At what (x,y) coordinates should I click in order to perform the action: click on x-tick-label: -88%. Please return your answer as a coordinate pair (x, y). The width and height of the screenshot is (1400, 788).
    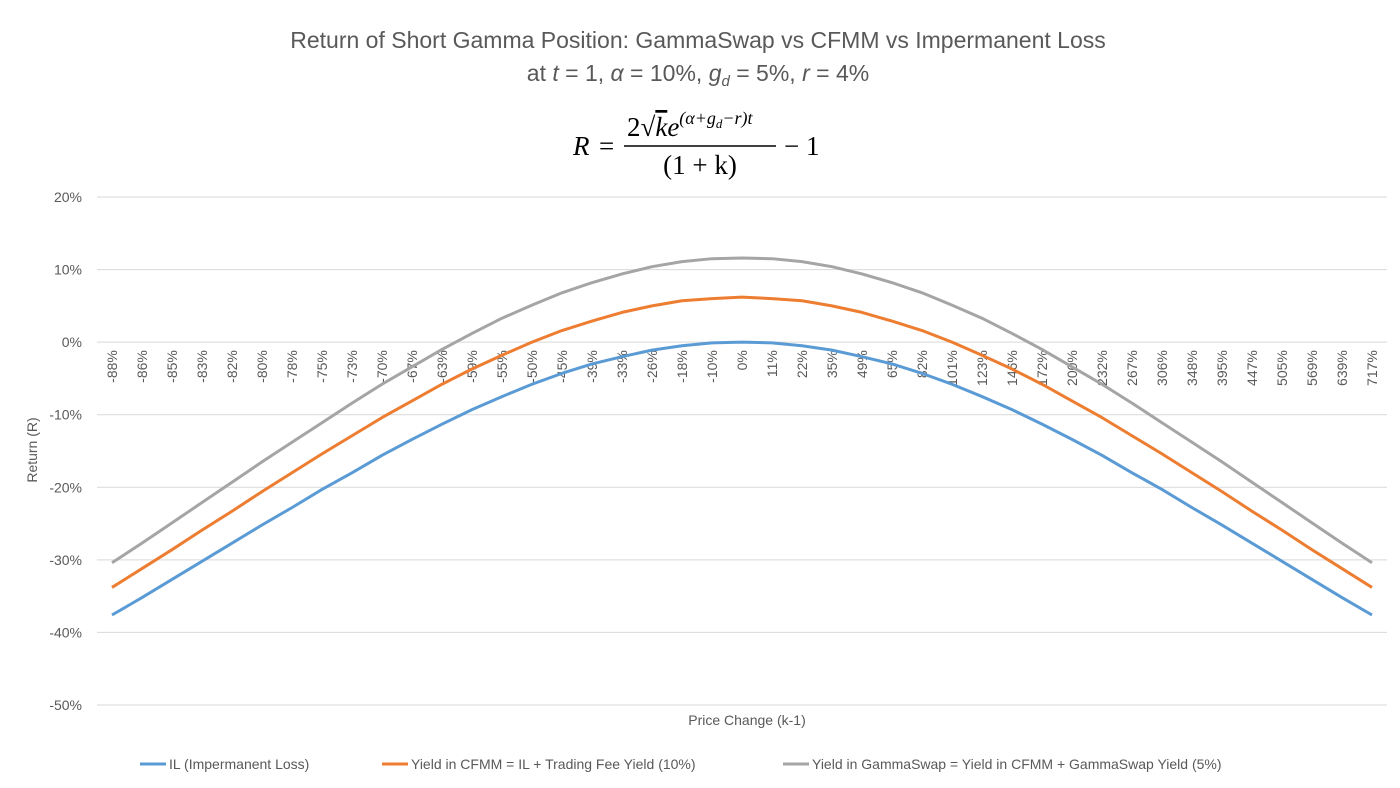
    Looking at the image, I should click on (112, 366).